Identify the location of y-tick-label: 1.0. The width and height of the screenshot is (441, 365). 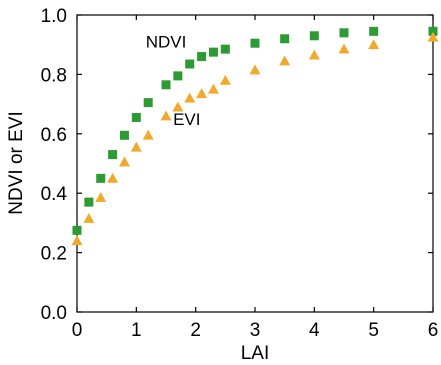
(54, 16).